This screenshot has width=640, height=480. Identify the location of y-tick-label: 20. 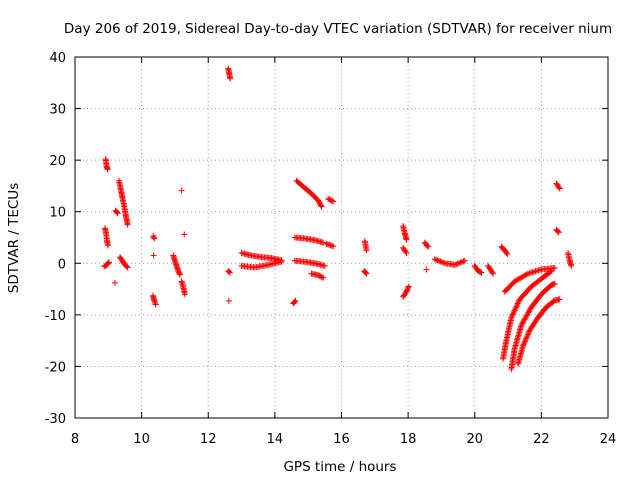
(57, 161).